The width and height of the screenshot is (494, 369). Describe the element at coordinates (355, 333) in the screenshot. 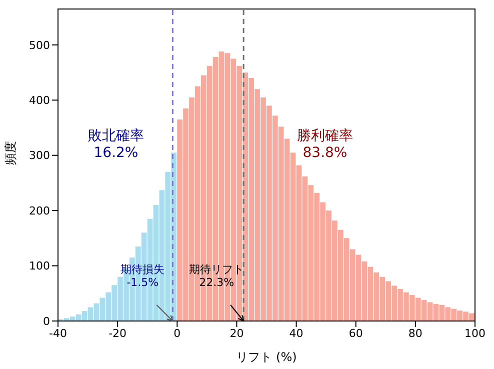

I see `x-tick-label: 60` at that location.